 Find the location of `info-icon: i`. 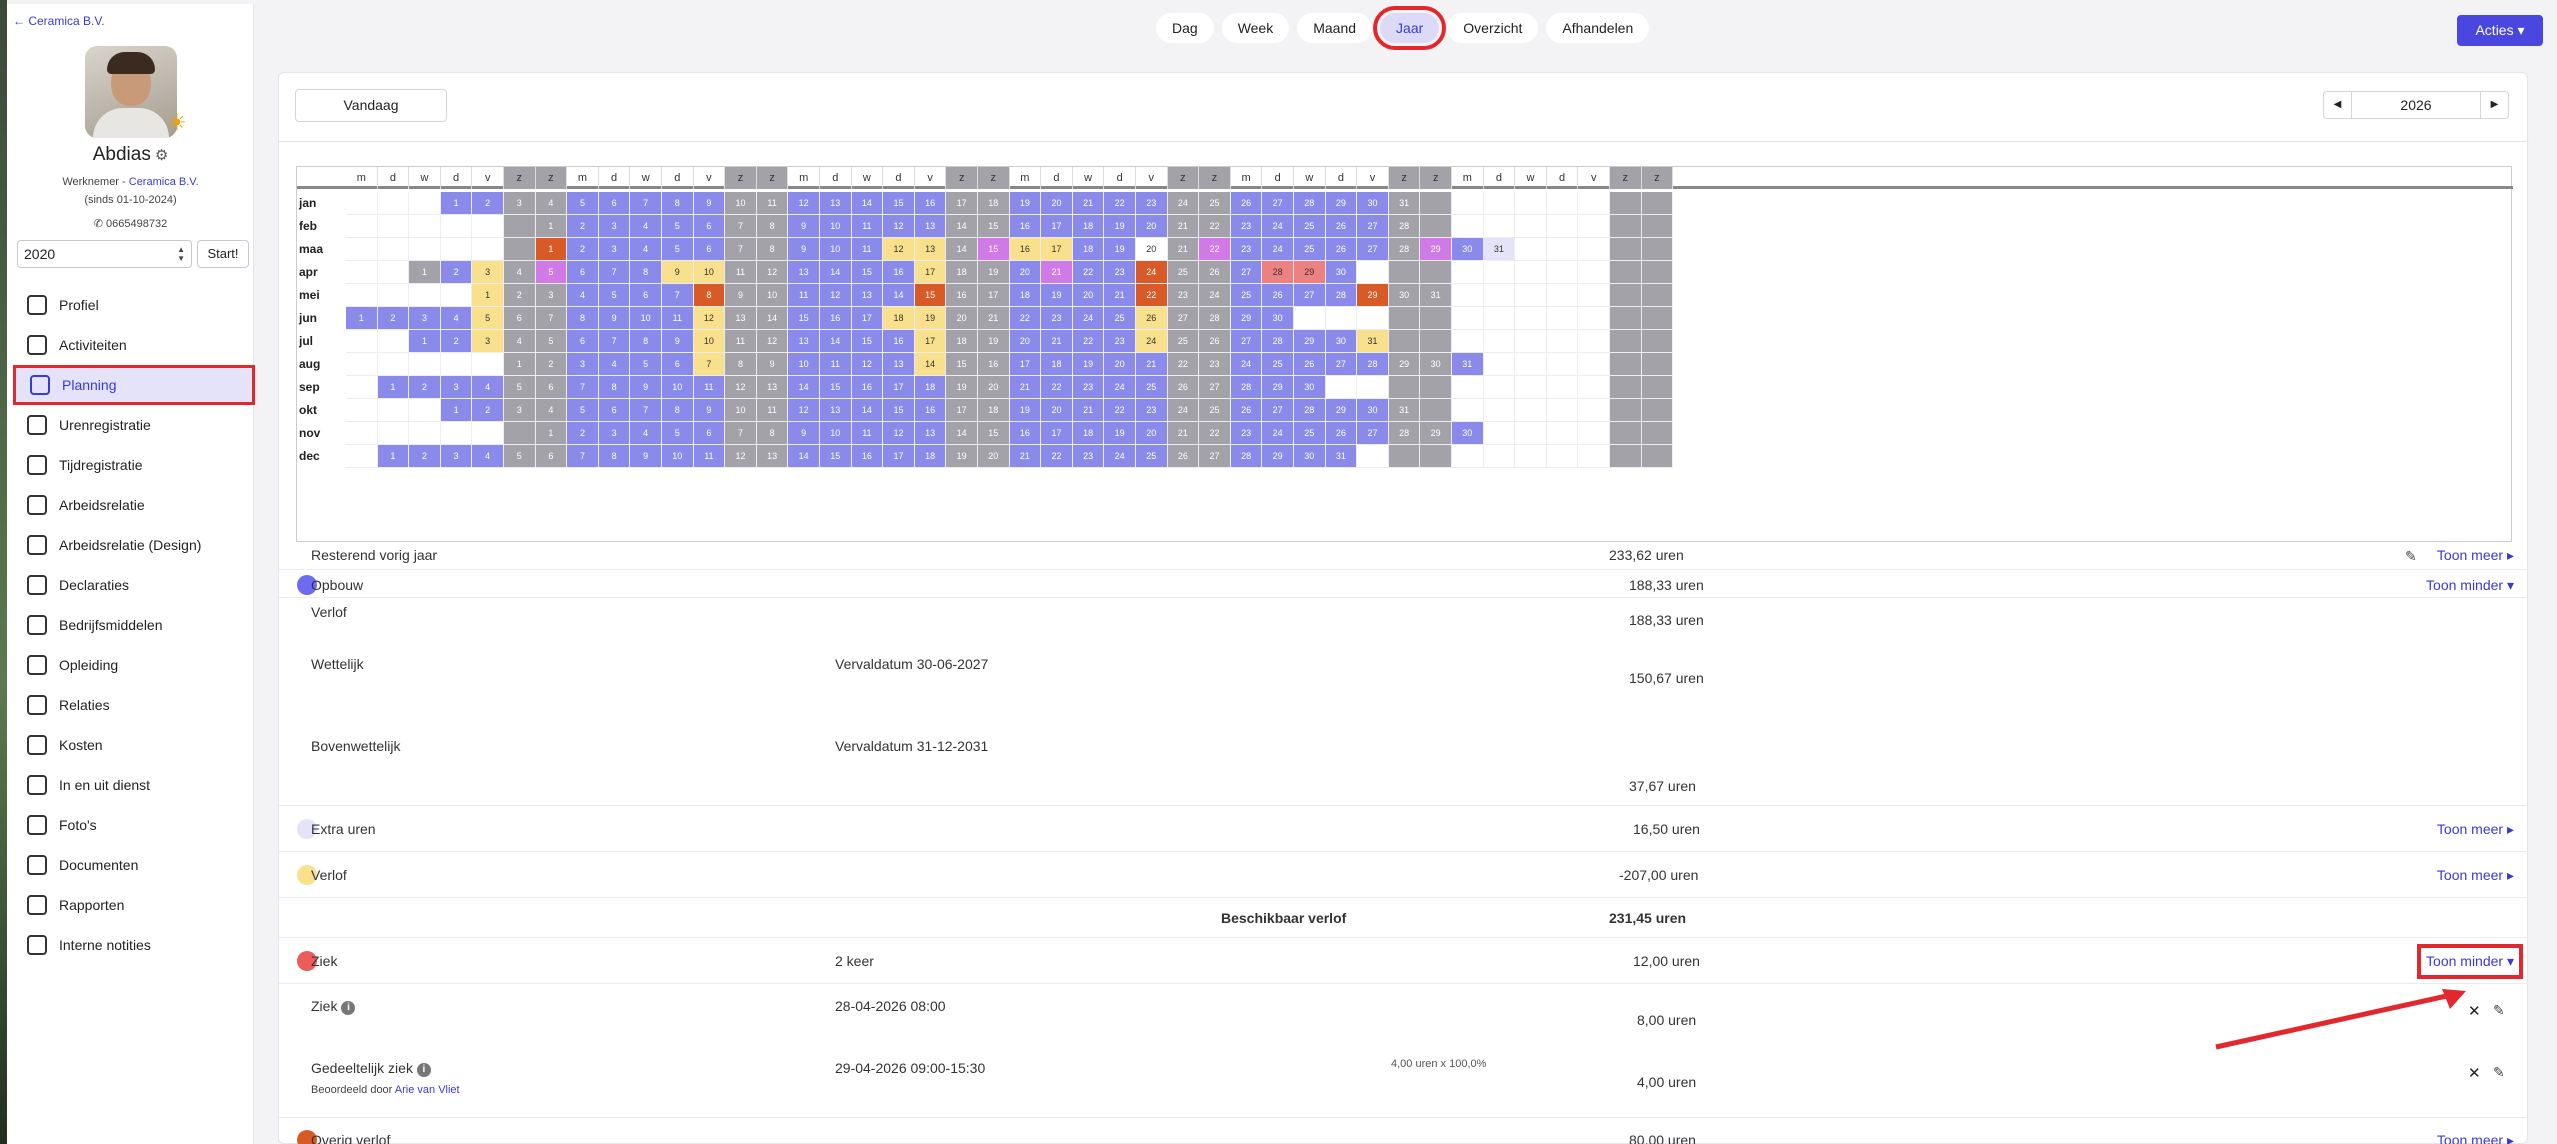

info-icon: i is located at coordinates (348, 1008).